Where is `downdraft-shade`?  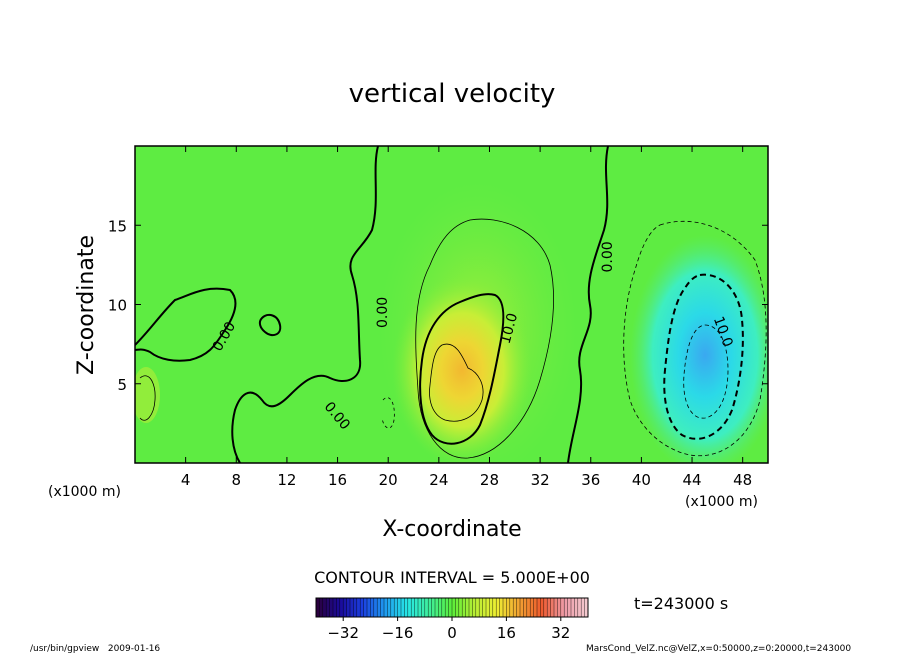 downdraft-shade is located at coordinates (699, 349).